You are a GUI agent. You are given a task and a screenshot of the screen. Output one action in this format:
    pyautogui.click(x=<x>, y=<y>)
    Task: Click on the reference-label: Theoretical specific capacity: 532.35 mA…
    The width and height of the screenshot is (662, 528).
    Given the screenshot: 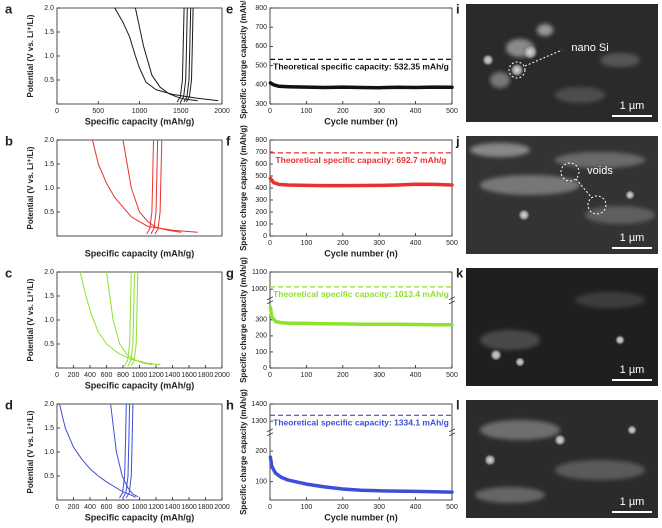 What is the action you would take?
    pyautogui.click(x=361, y=67)
    